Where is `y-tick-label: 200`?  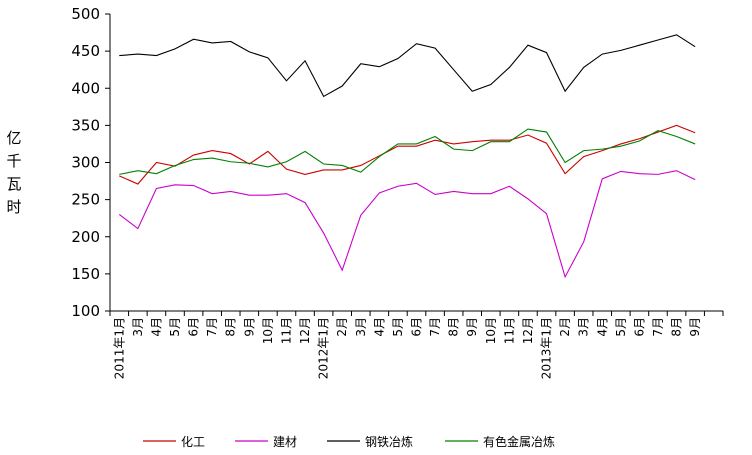
y-tick-label: 200 is located at coordinates (85, 237).